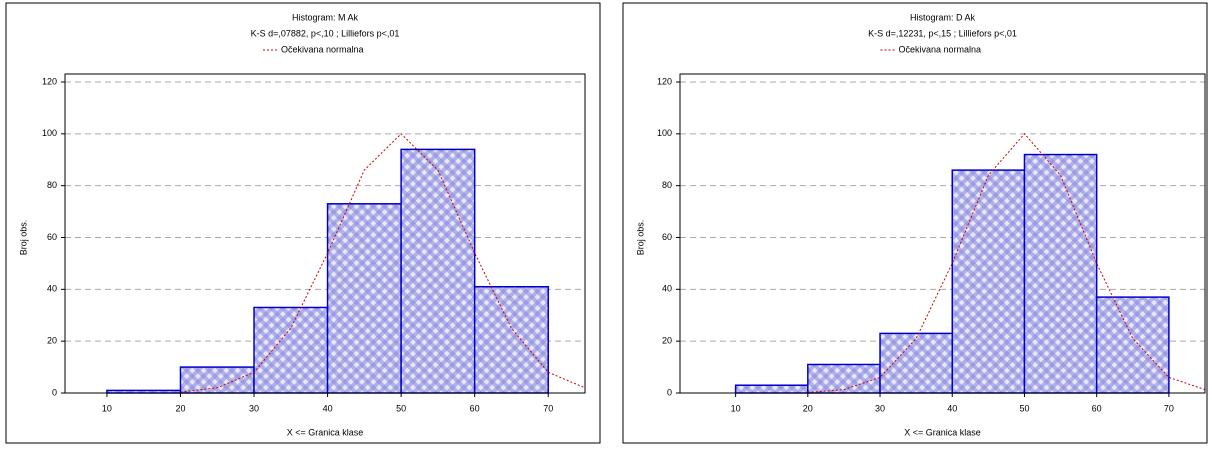 This screenshot has height=451, width=1212. I want to click on chart-title: Histogram: D Ak, so click(943, 17).